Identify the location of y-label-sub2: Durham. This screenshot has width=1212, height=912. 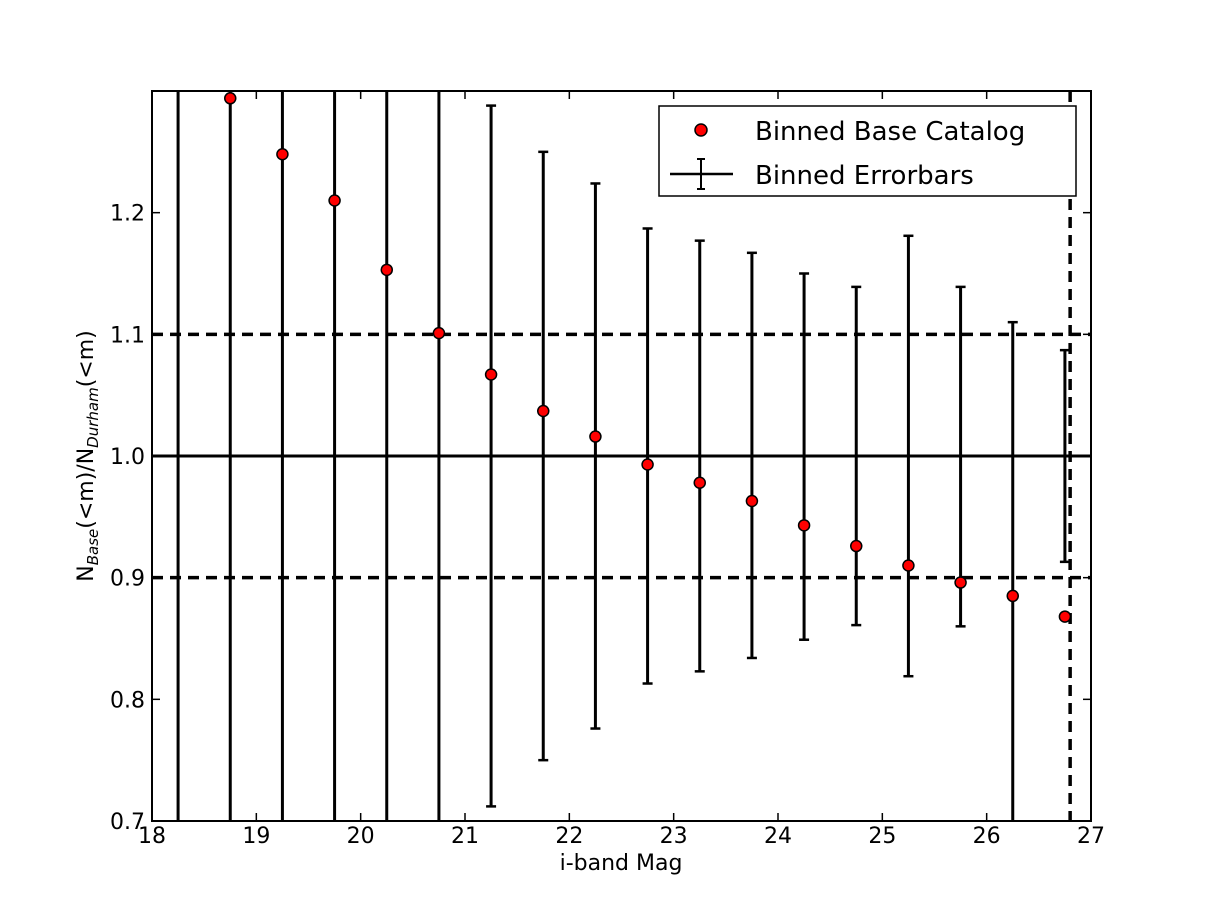
(93, 417).